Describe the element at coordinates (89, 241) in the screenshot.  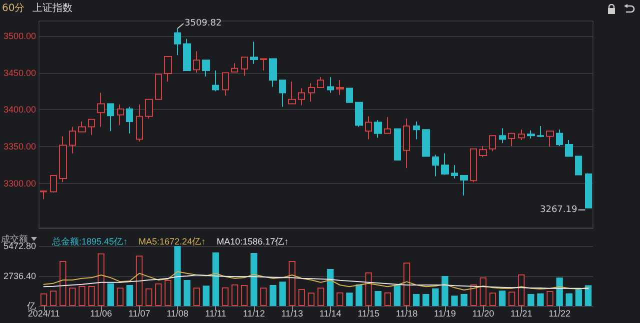
I see `series-label: 总金额:1895.45亿↑` at that location.